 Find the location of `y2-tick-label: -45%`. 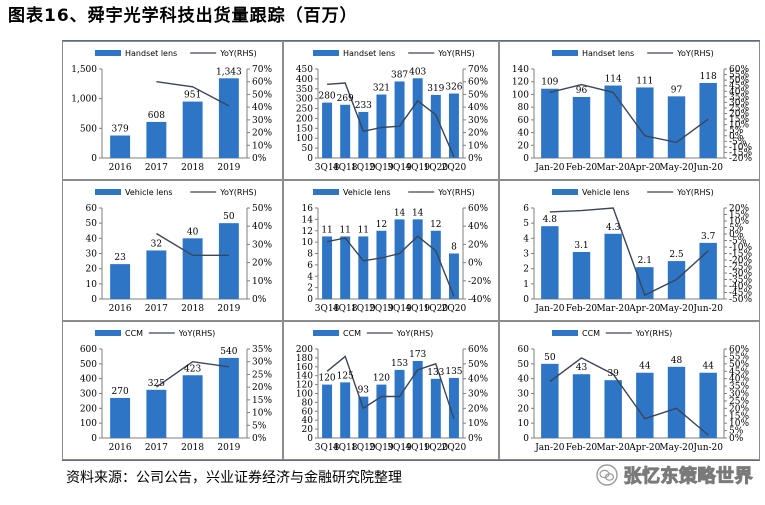

y2-tick-label: -45% is located at coordinates (740, 294).